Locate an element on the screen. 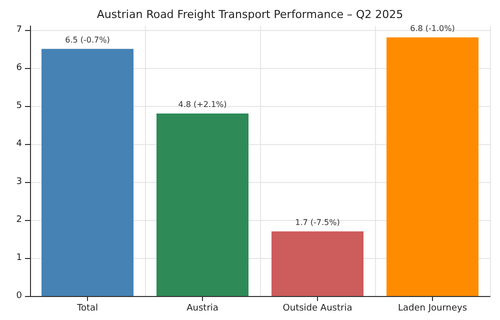 Image resolution: width=500 pixels, height=320 pixels. data-label: 4.8 (+2.1%) is located at coordinates (202, 104).